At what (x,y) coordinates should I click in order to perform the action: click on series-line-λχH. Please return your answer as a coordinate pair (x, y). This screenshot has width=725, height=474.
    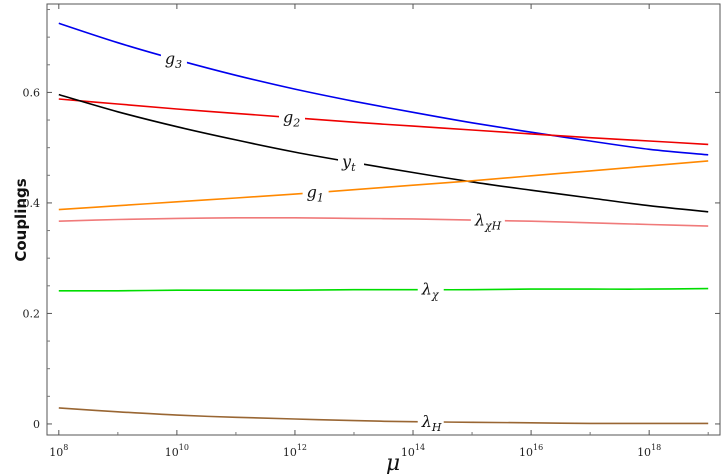
    Looking at the image, I should click on (383, 222).